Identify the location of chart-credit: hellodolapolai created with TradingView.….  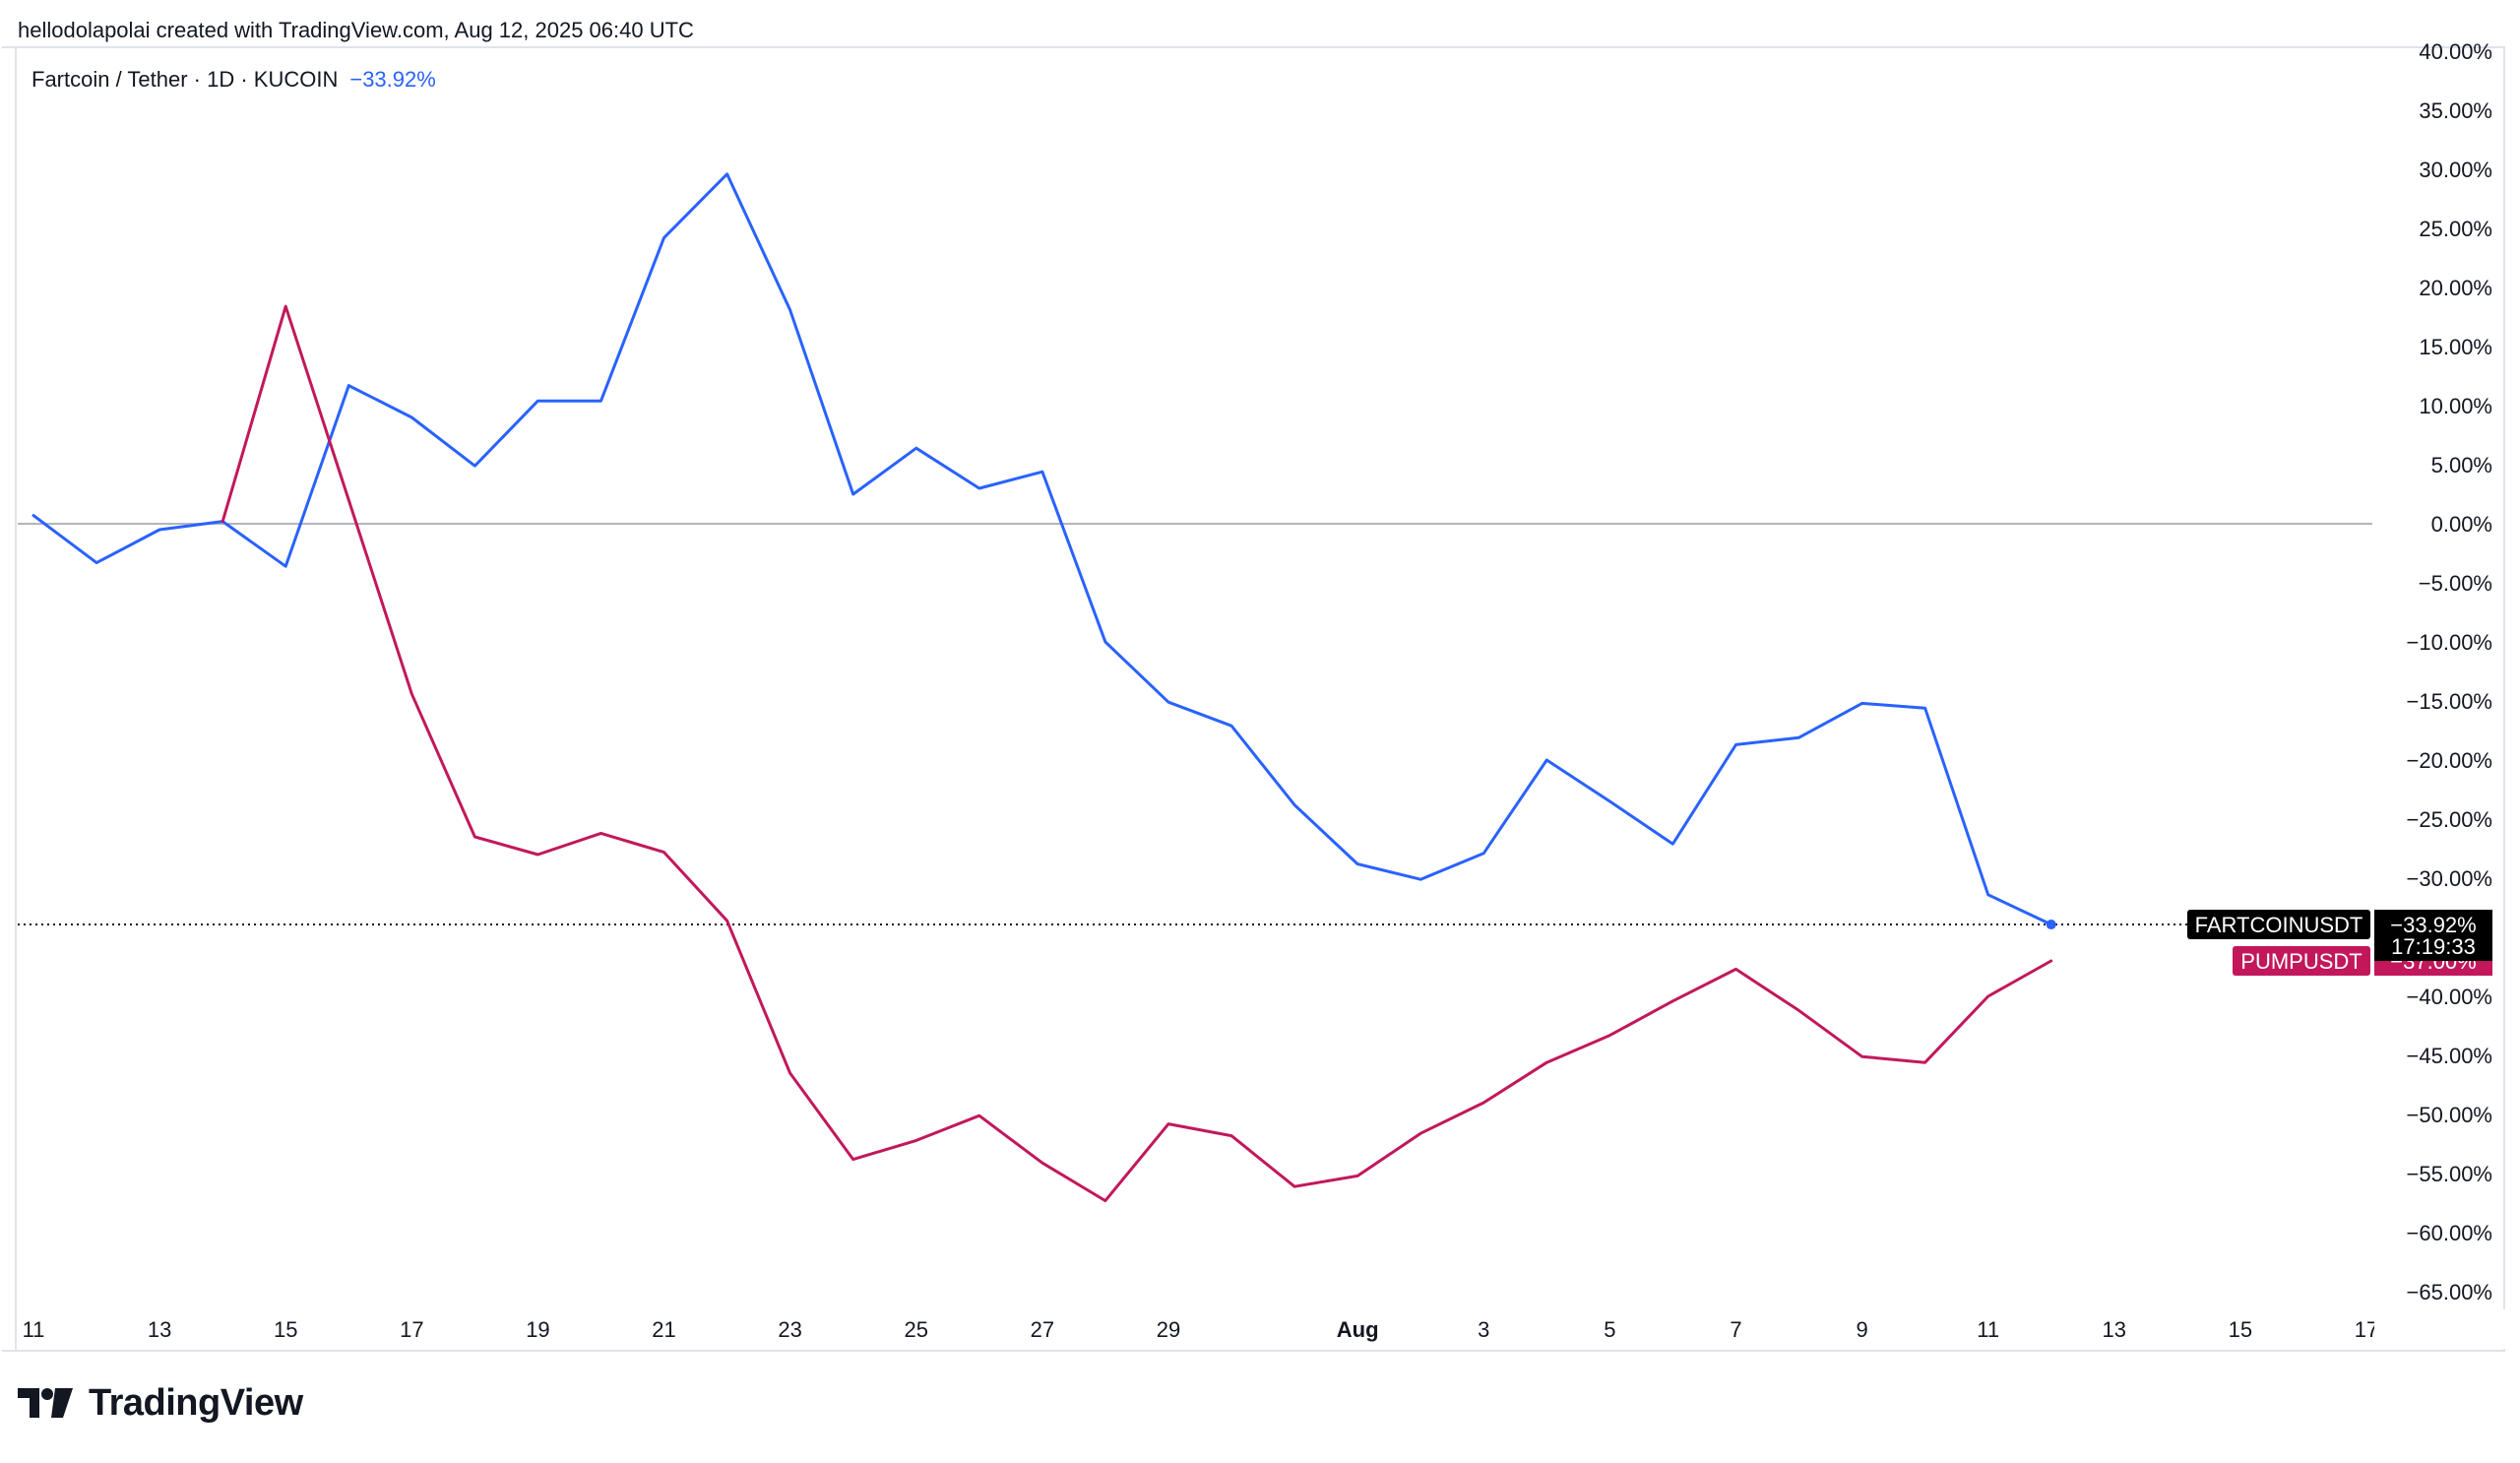
(356, 30).